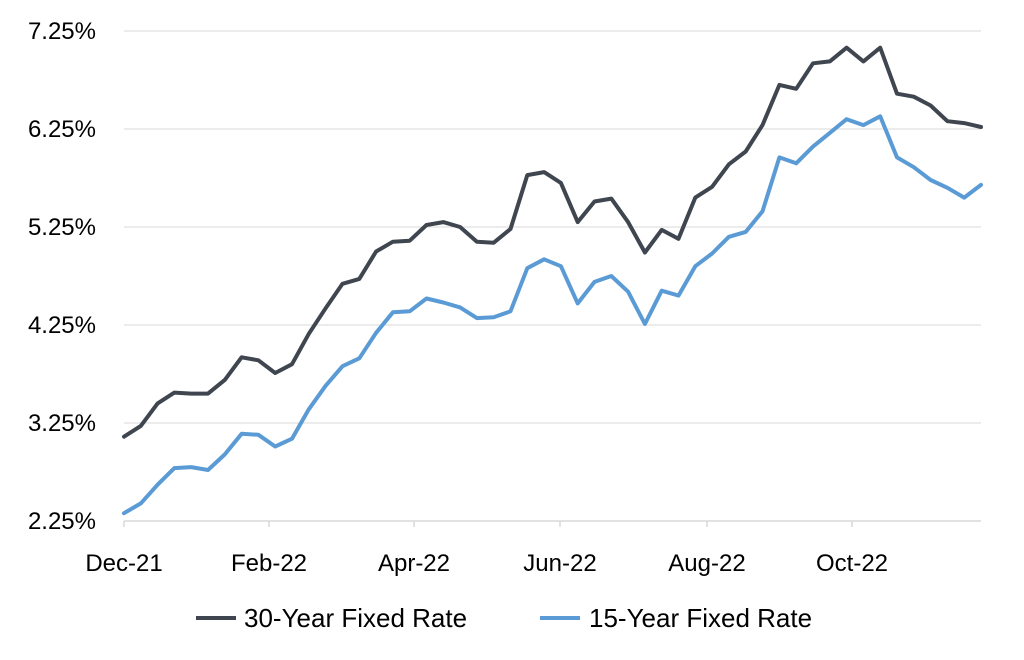 The width and height of the screenshot is (1024, 660). I want to click on y-tick-label: 3.25%, so click(62, 423).